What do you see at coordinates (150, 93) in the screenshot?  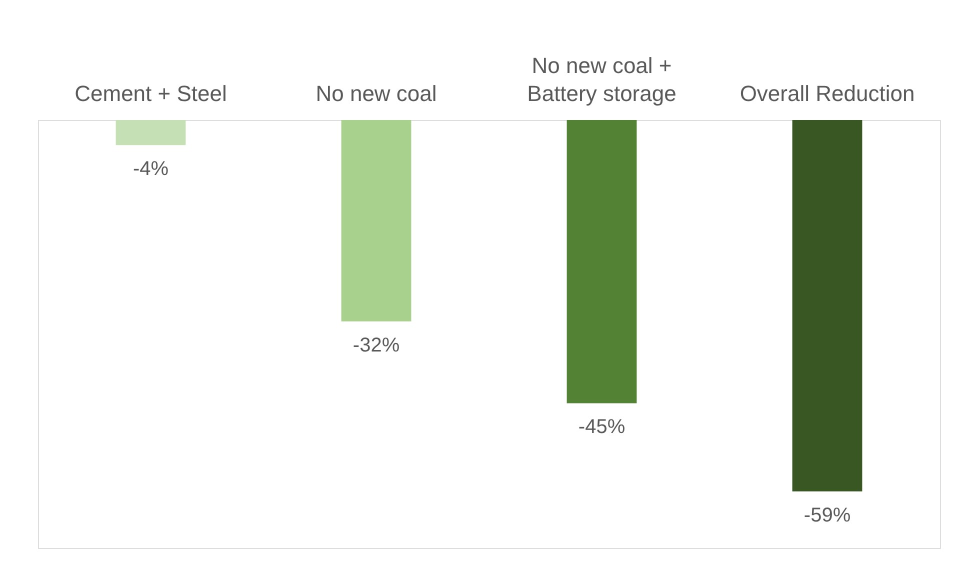 I see `x-tick-label: Cement + Steel` at bounding box center [150, 93].